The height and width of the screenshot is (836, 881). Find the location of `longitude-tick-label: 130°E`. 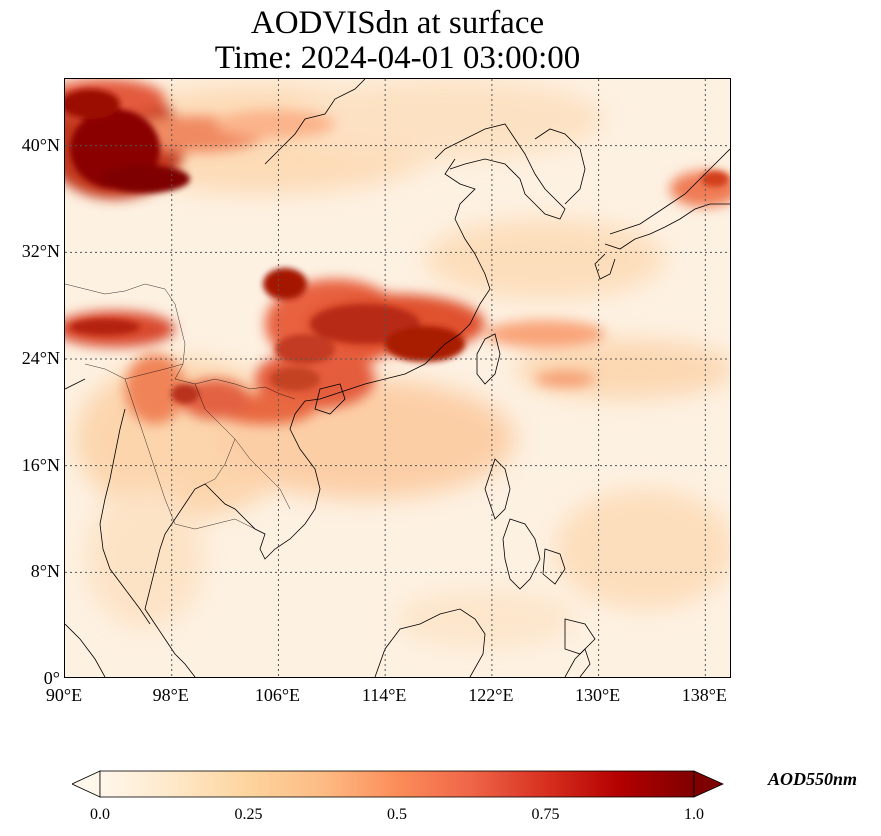

longitude-tick-label: 130°E is located at coordinates (597, 695).